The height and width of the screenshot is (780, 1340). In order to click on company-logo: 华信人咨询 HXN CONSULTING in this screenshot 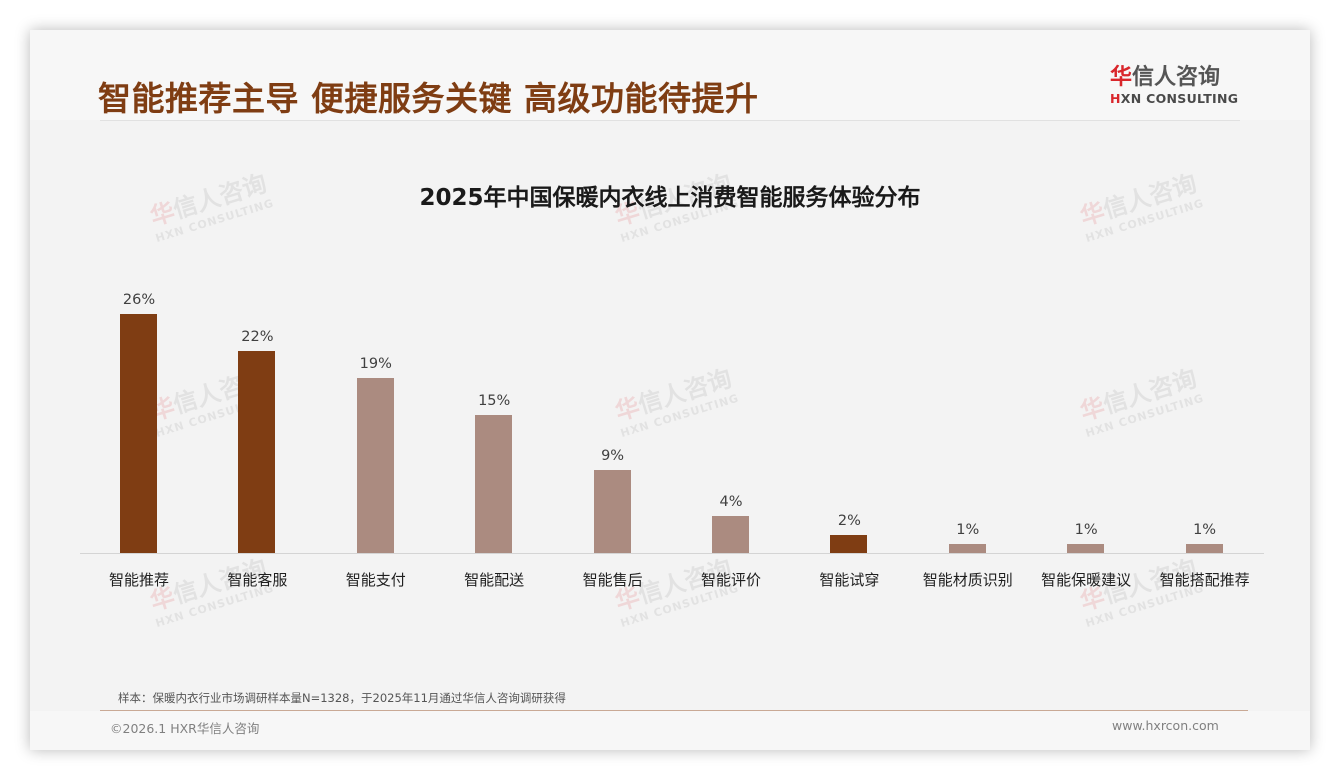, I will do `click(1177, 85)`.